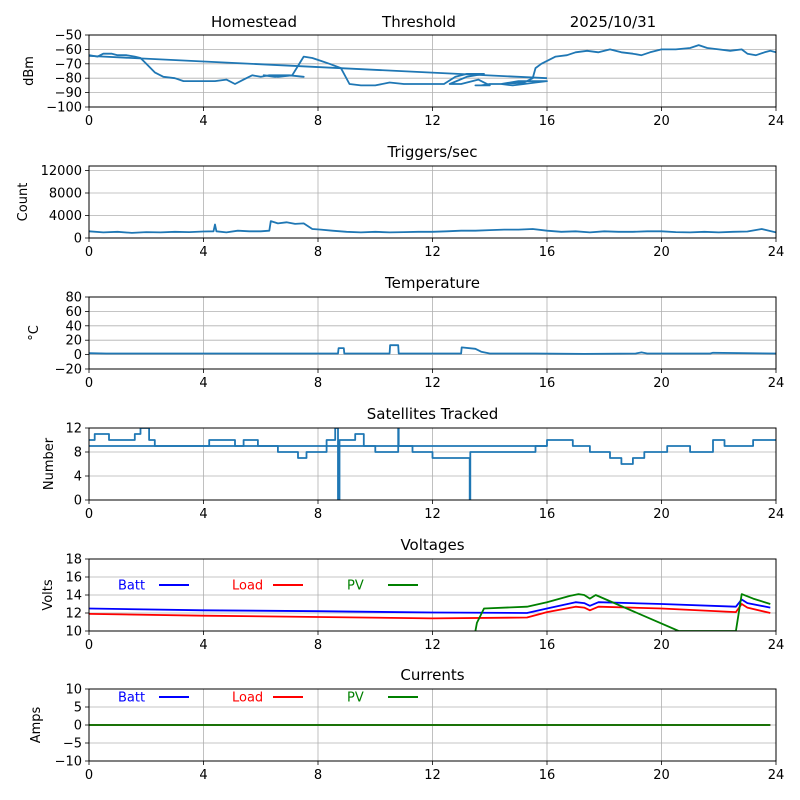 The width and height of the screenshot is (800, 800). What do you see at coordinates (73, 596) in the screenshot?
I see `y-tick-label: 14` at bounding box center [73, 596].